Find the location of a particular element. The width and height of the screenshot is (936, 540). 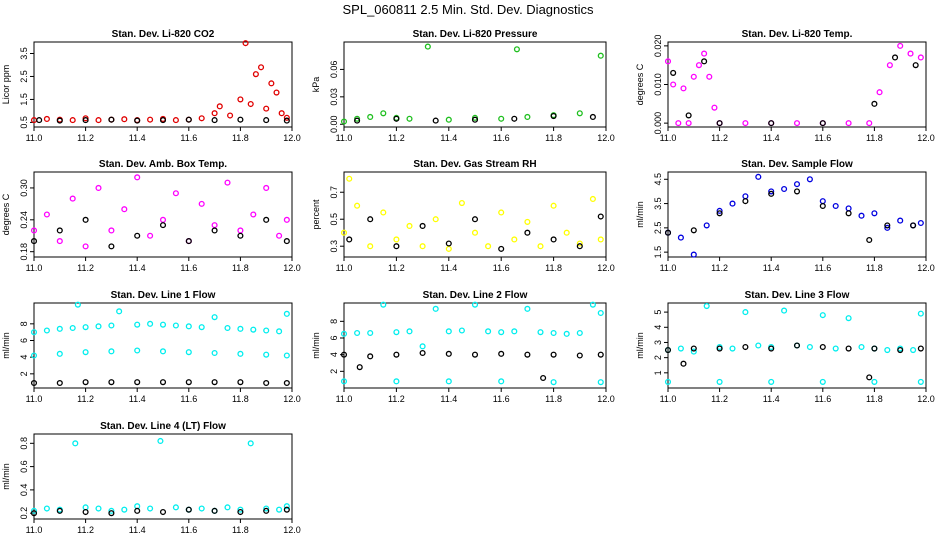

panel-title: Stan. Dev. Line 4 (LT) Flow is located at coordinates (163, 426).